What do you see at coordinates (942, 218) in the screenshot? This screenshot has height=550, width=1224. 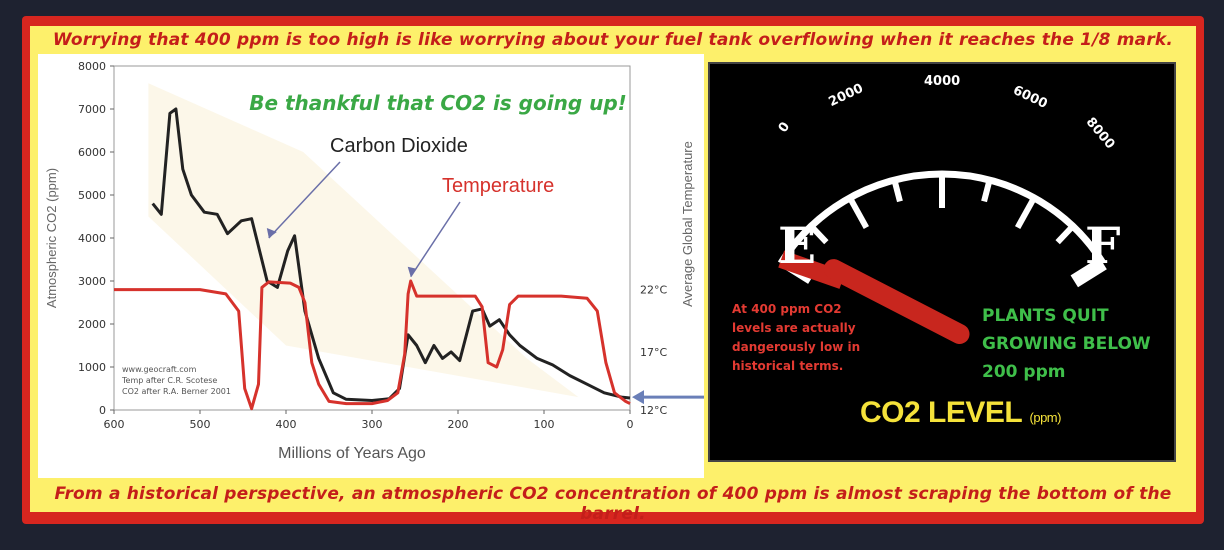 I see `gauge-arc` at bounding box center [942, 218].